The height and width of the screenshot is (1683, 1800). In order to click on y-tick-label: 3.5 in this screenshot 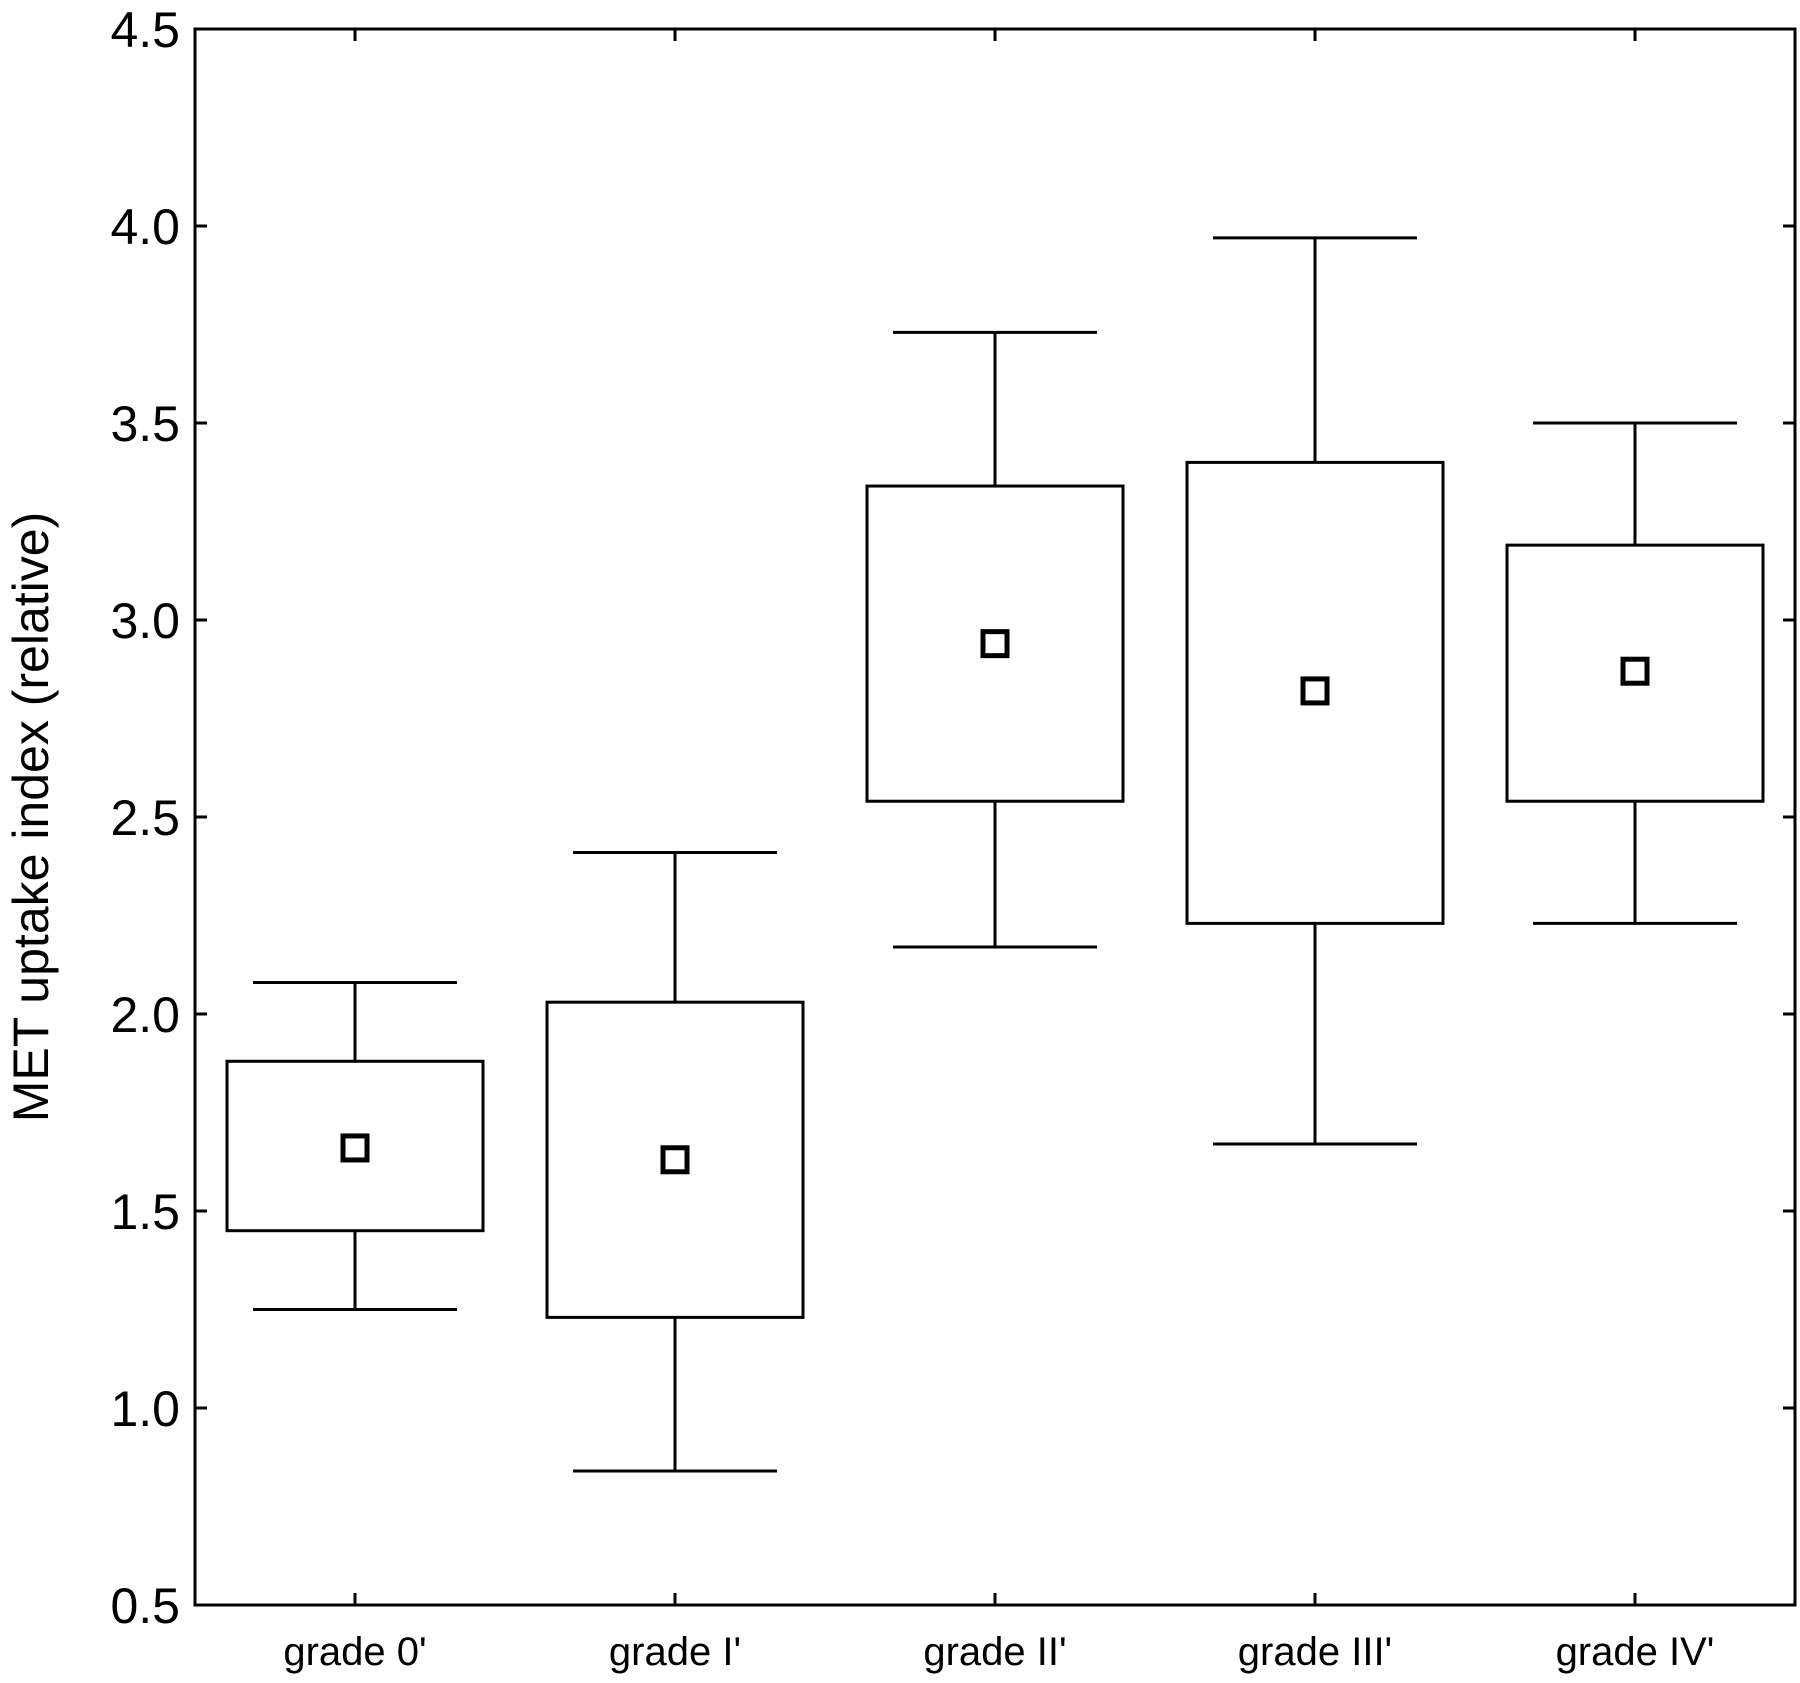, I will do `click(145, 424)`.